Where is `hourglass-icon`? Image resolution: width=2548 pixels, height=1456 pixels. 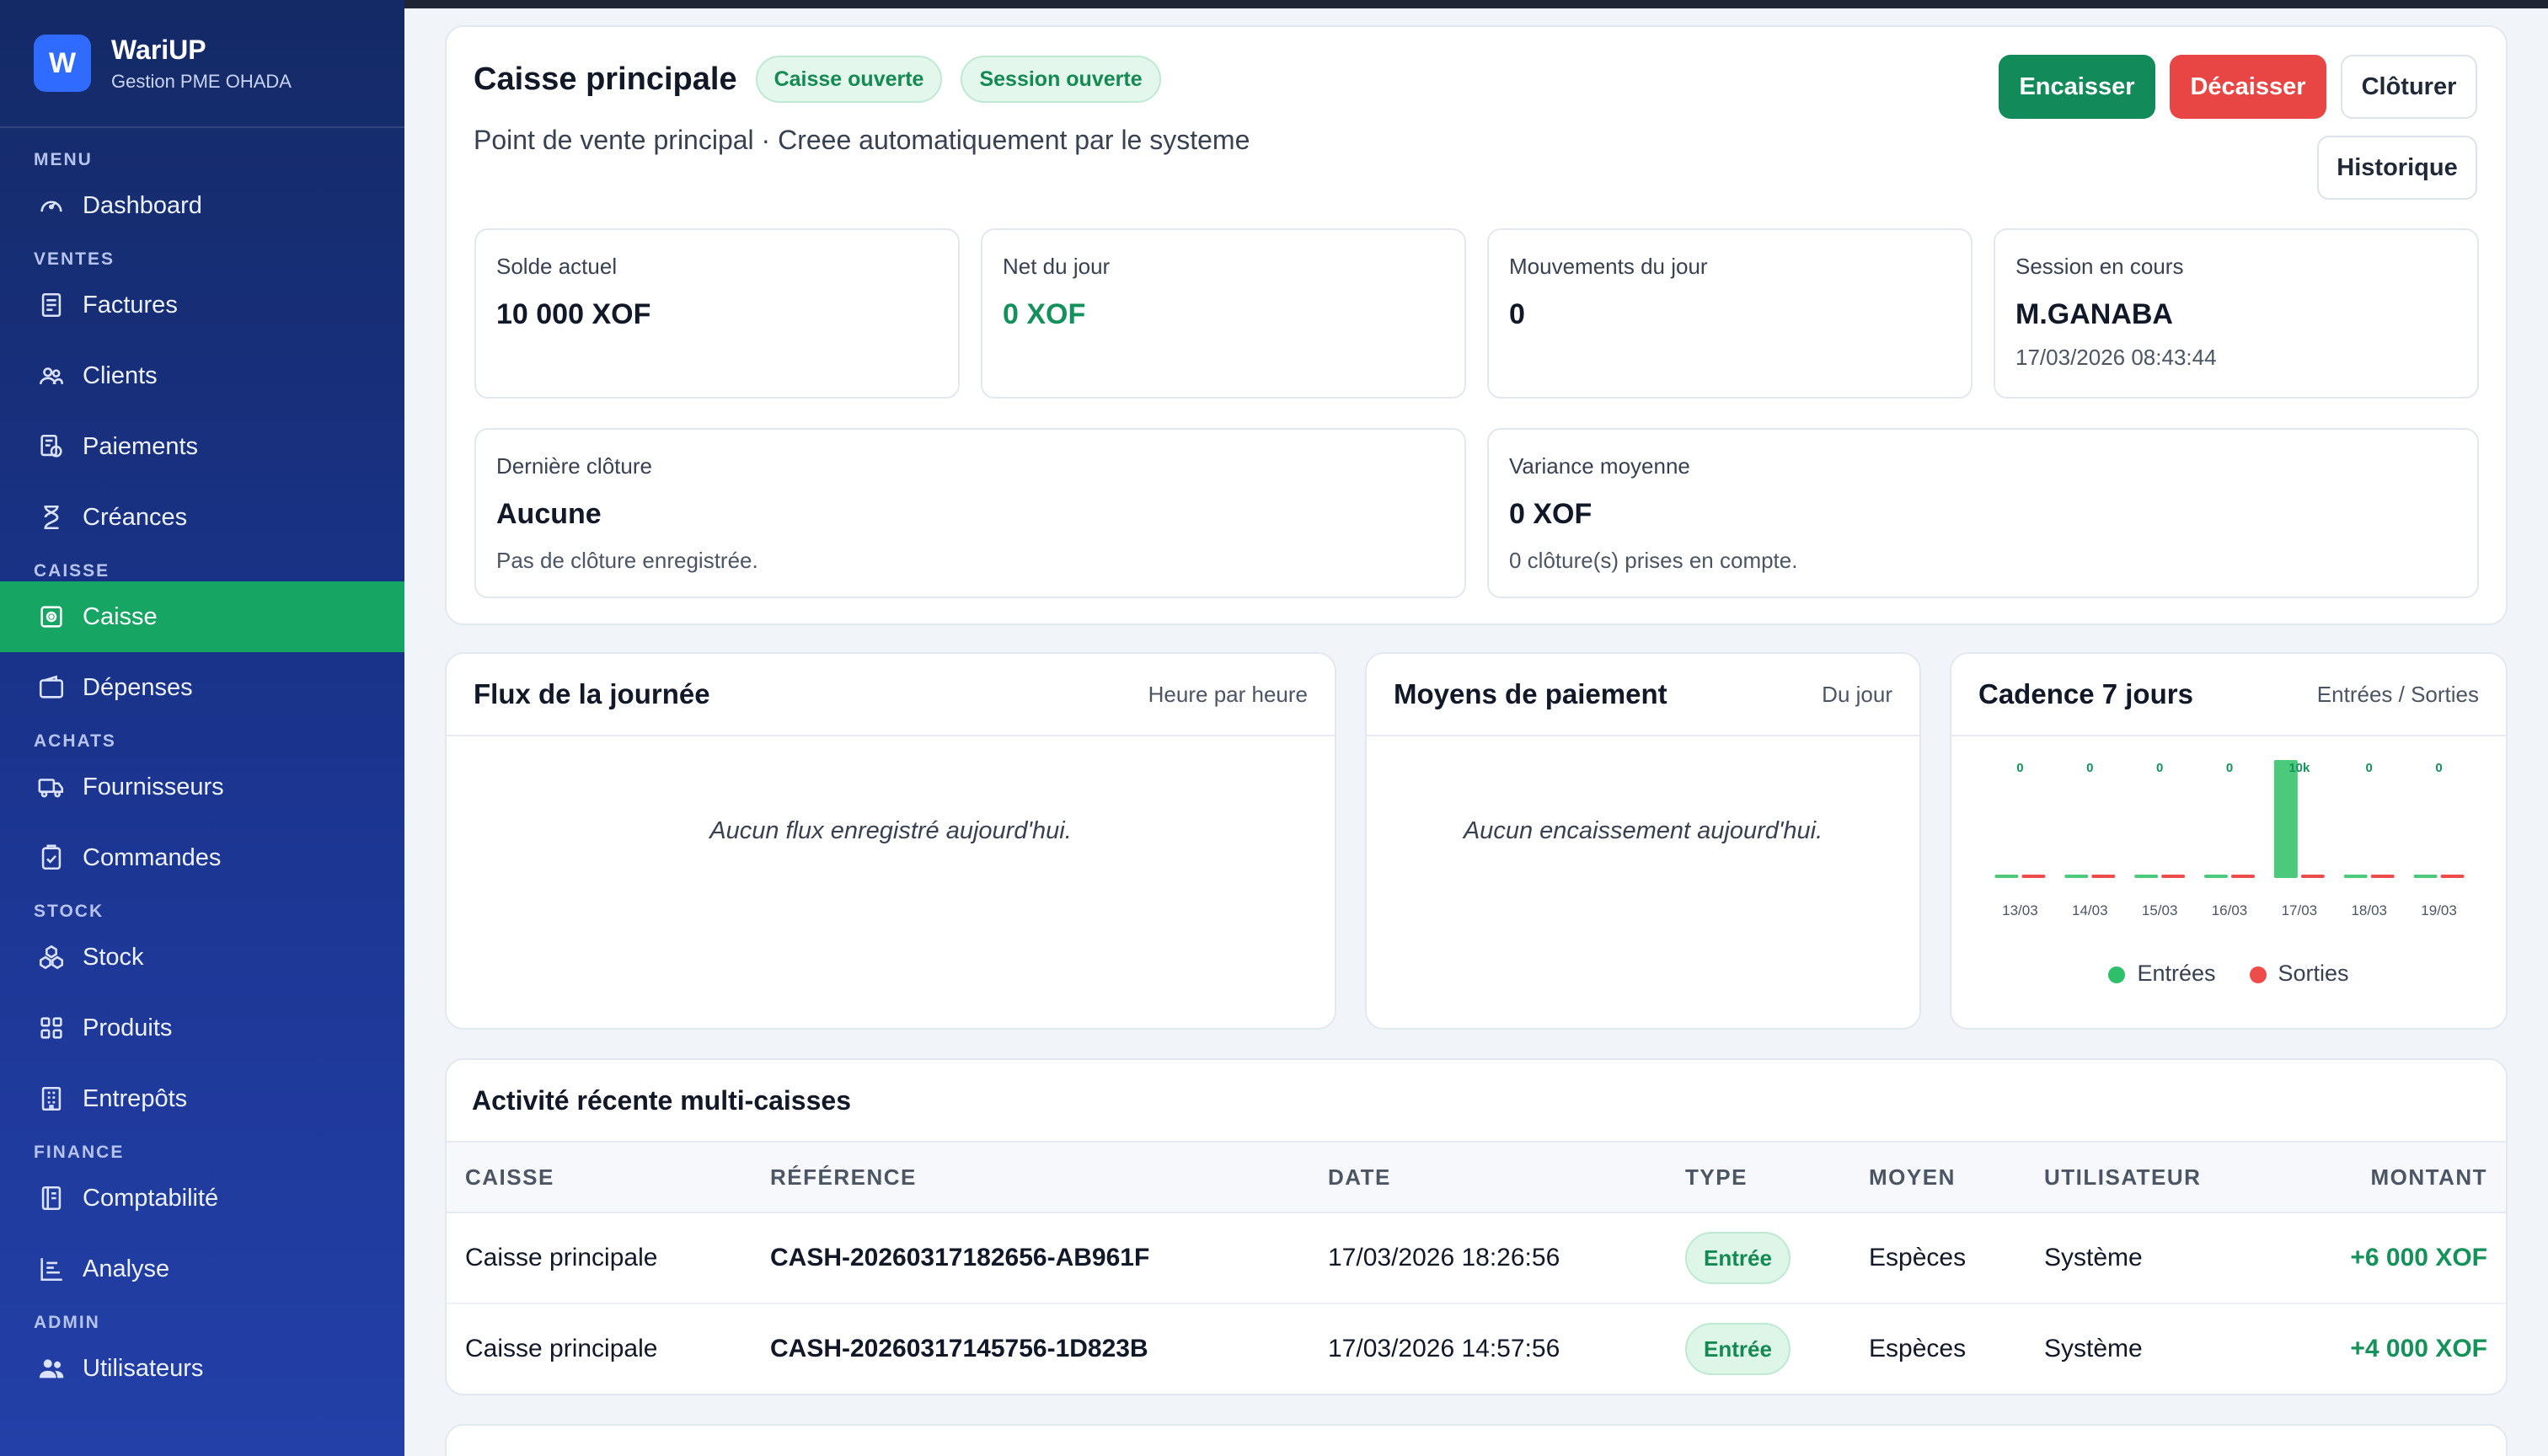 hourglass-icon is located at coordinates (51, 517).